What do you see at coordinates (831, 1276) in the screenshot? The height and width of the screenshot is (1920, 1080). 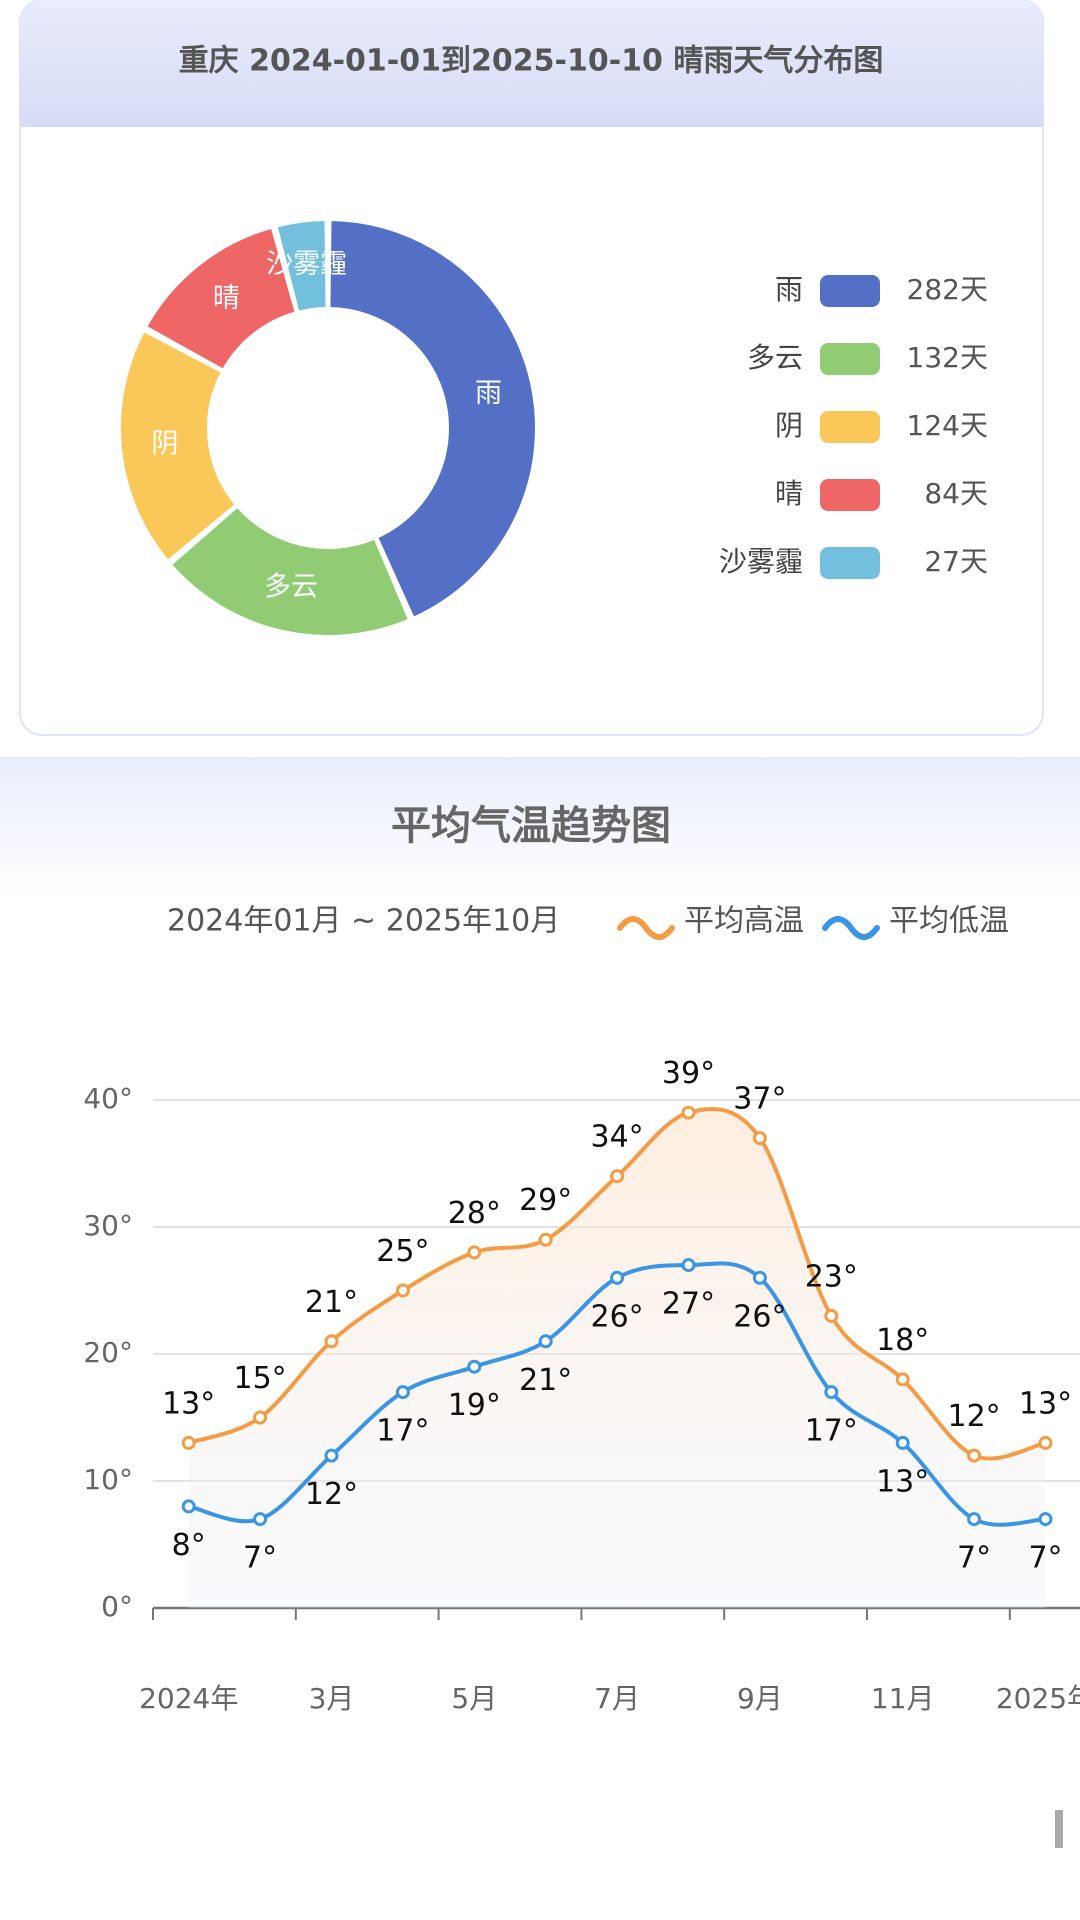 I see `data-label: 23°` at bounding box center [831, 1276].